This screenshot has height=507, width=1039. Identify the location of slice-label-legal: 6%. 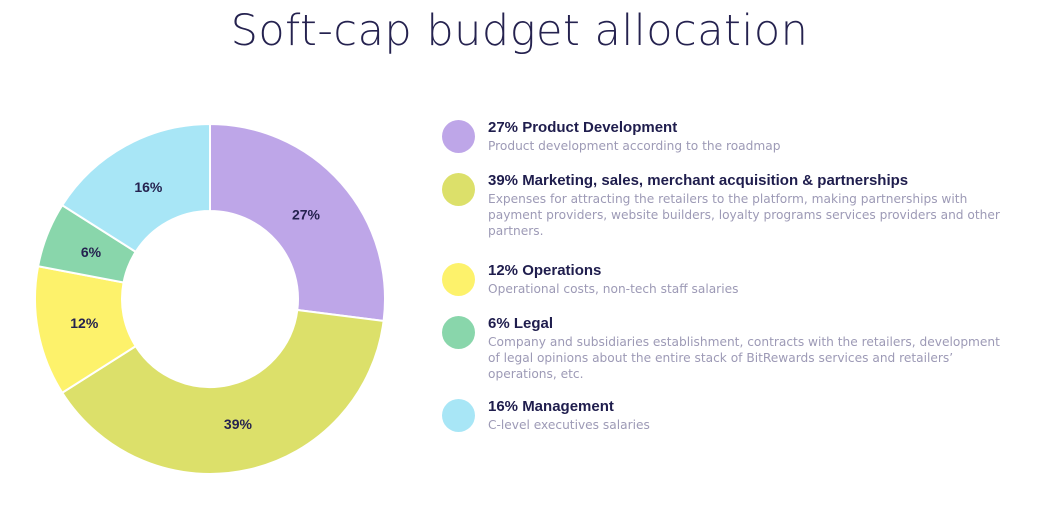
(91, 252).